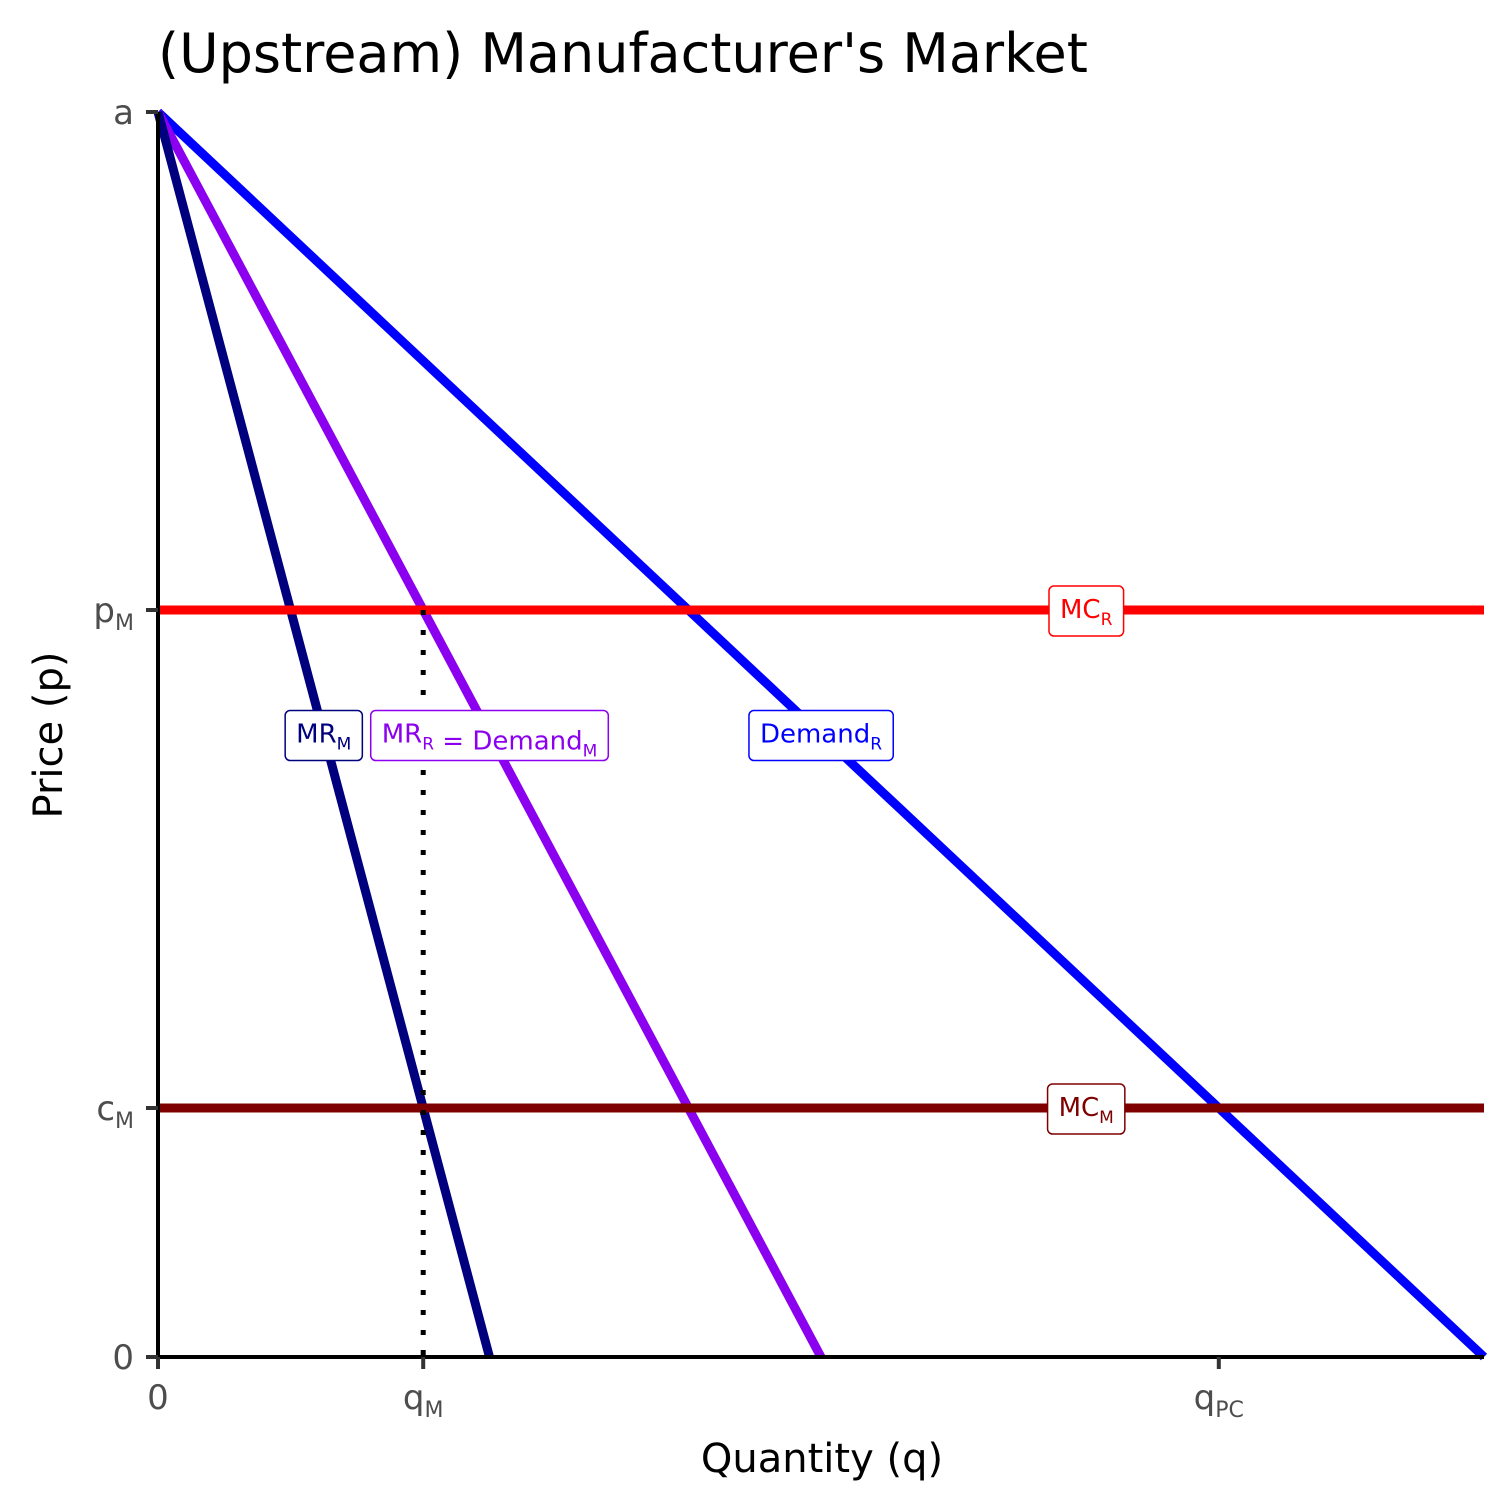 Image resolution: width=1512 pixels, height=1512 pixels. I want to click on x-tick-label: qPC, so click(1219, 1400).